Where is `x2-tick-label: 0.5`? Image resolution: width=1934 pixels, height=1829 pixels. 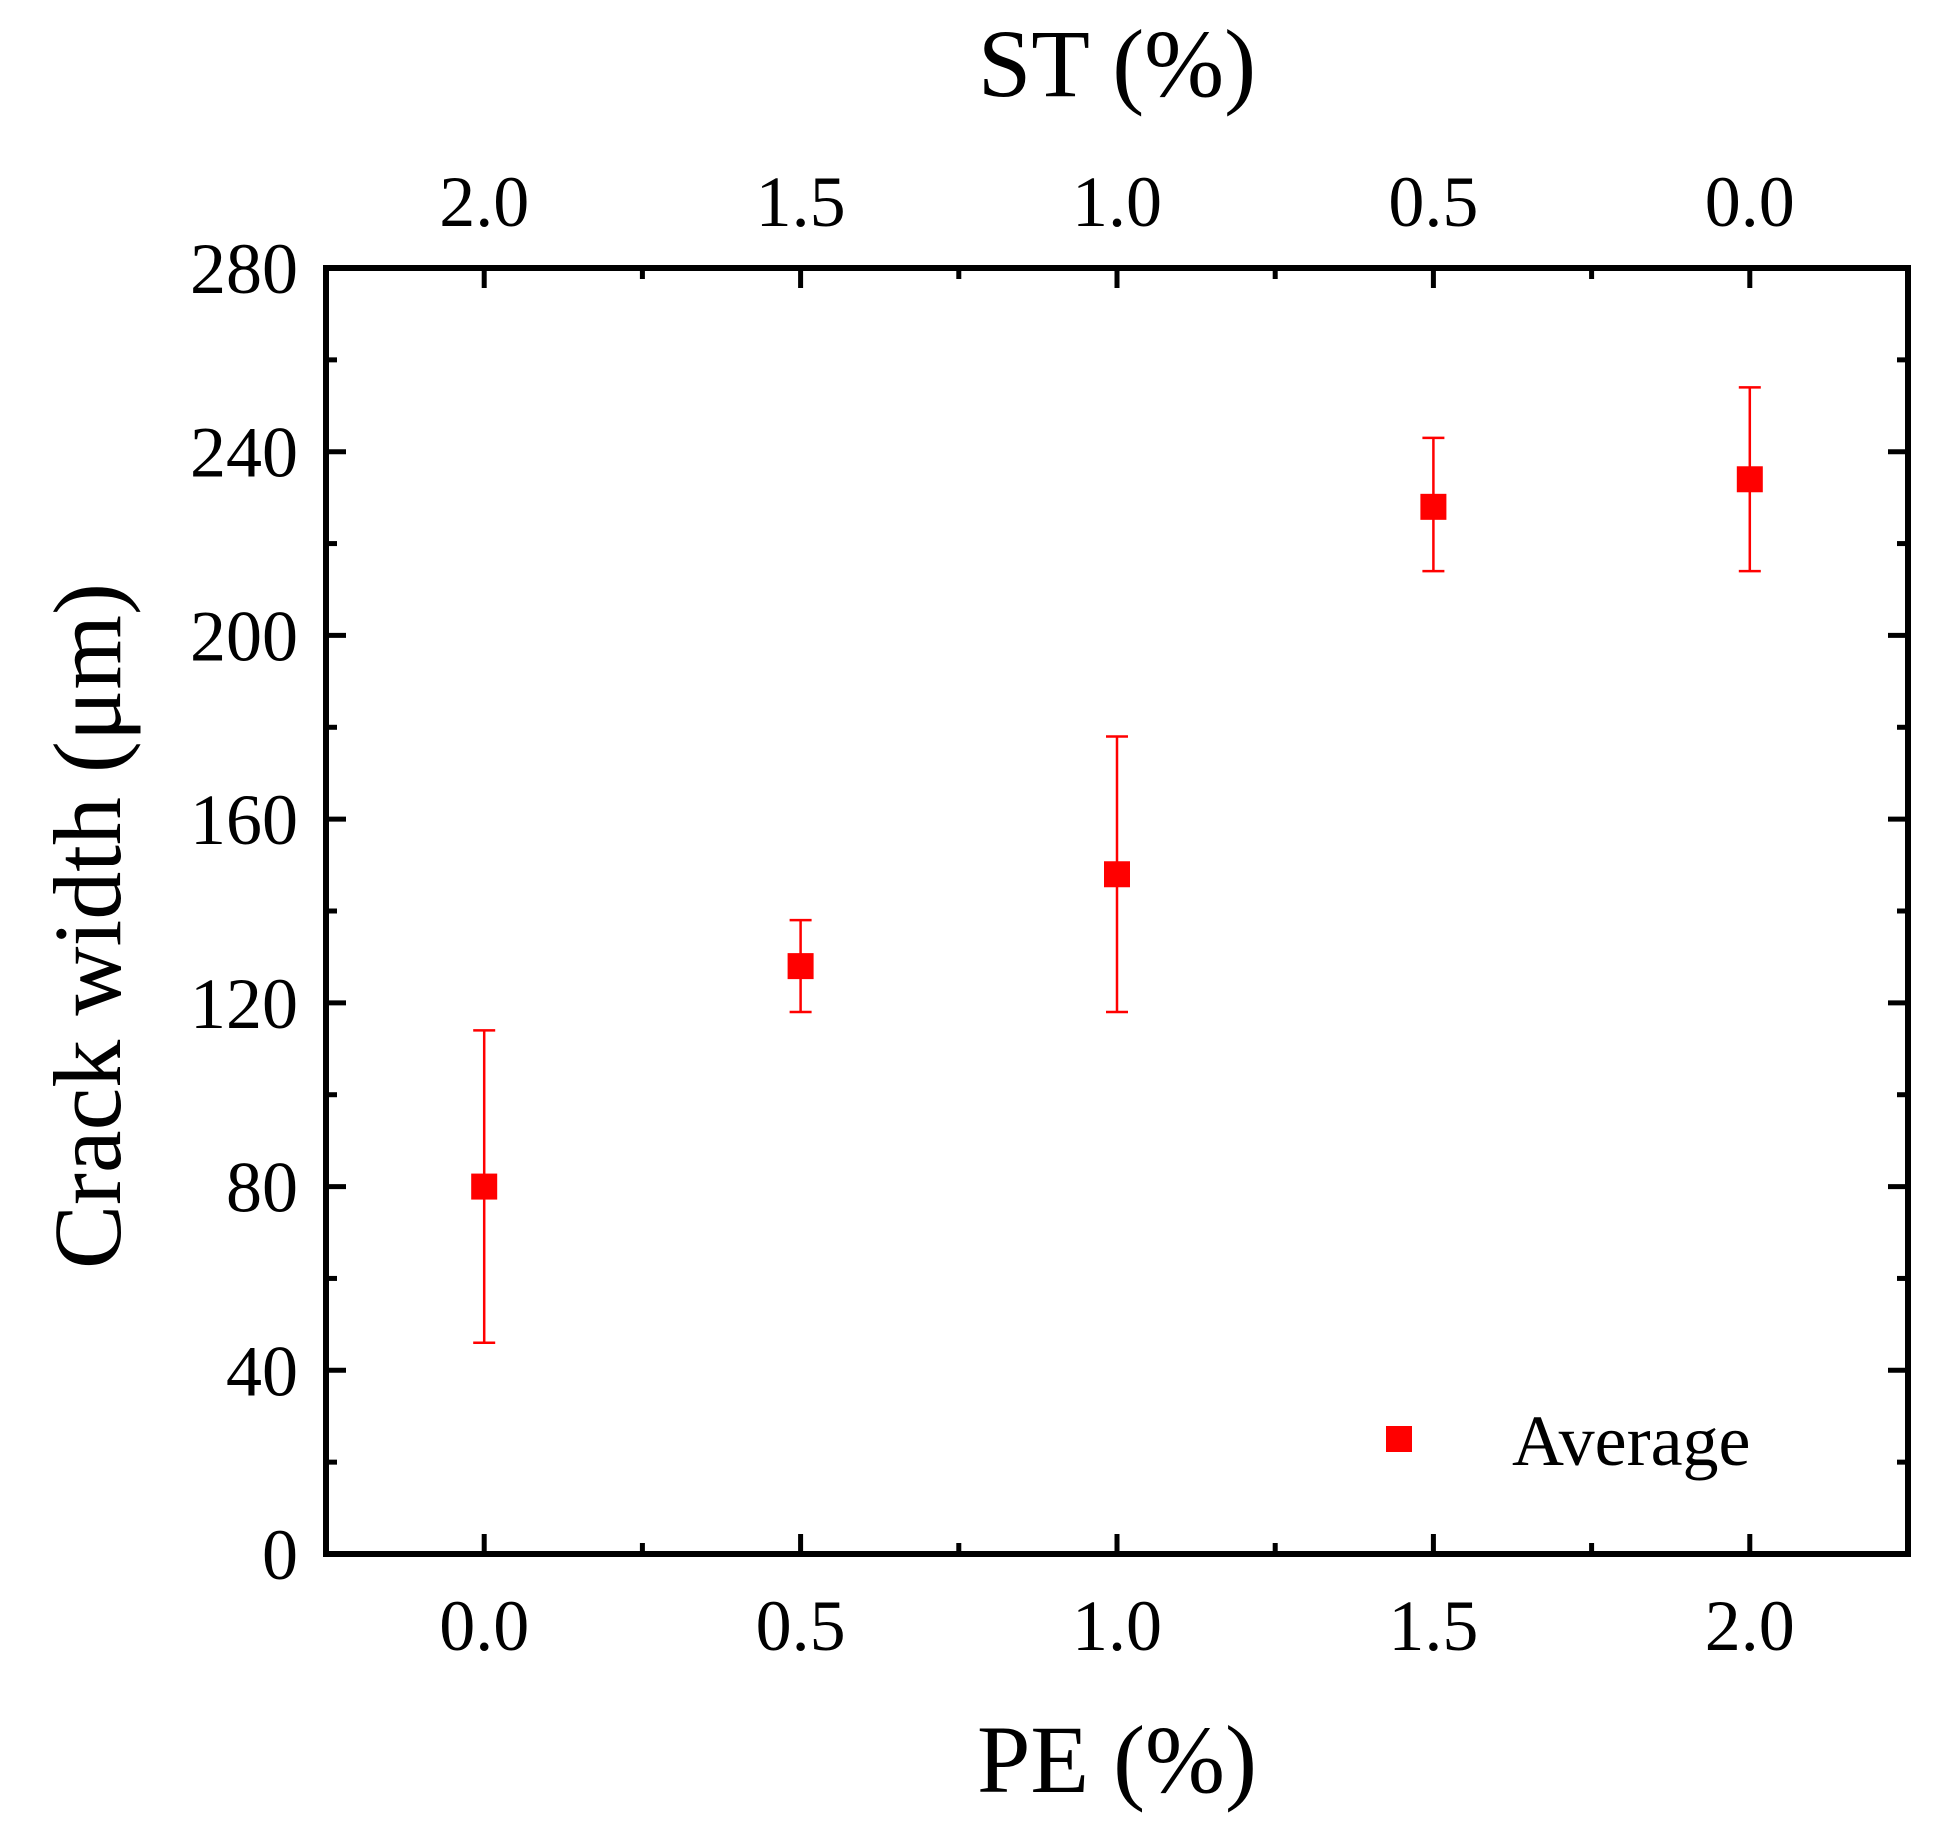
x2-tick-label: 0.5 is located at coordinates (1433, 202).